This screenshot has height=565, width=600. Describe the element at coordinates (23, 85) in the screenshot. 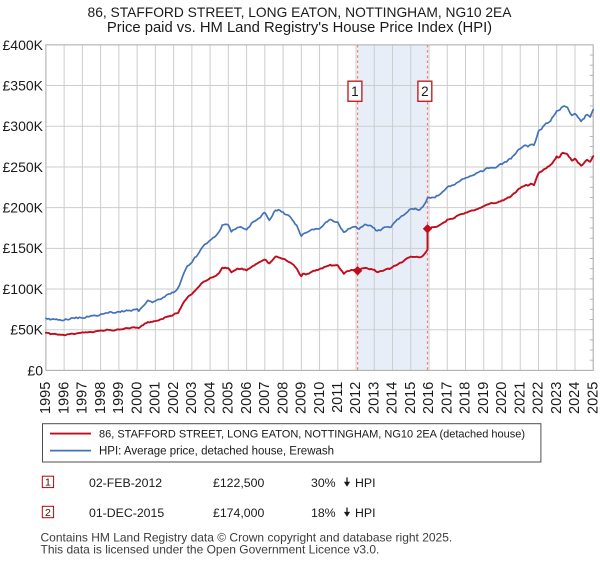

I see `svg-text: £350K` at that location.